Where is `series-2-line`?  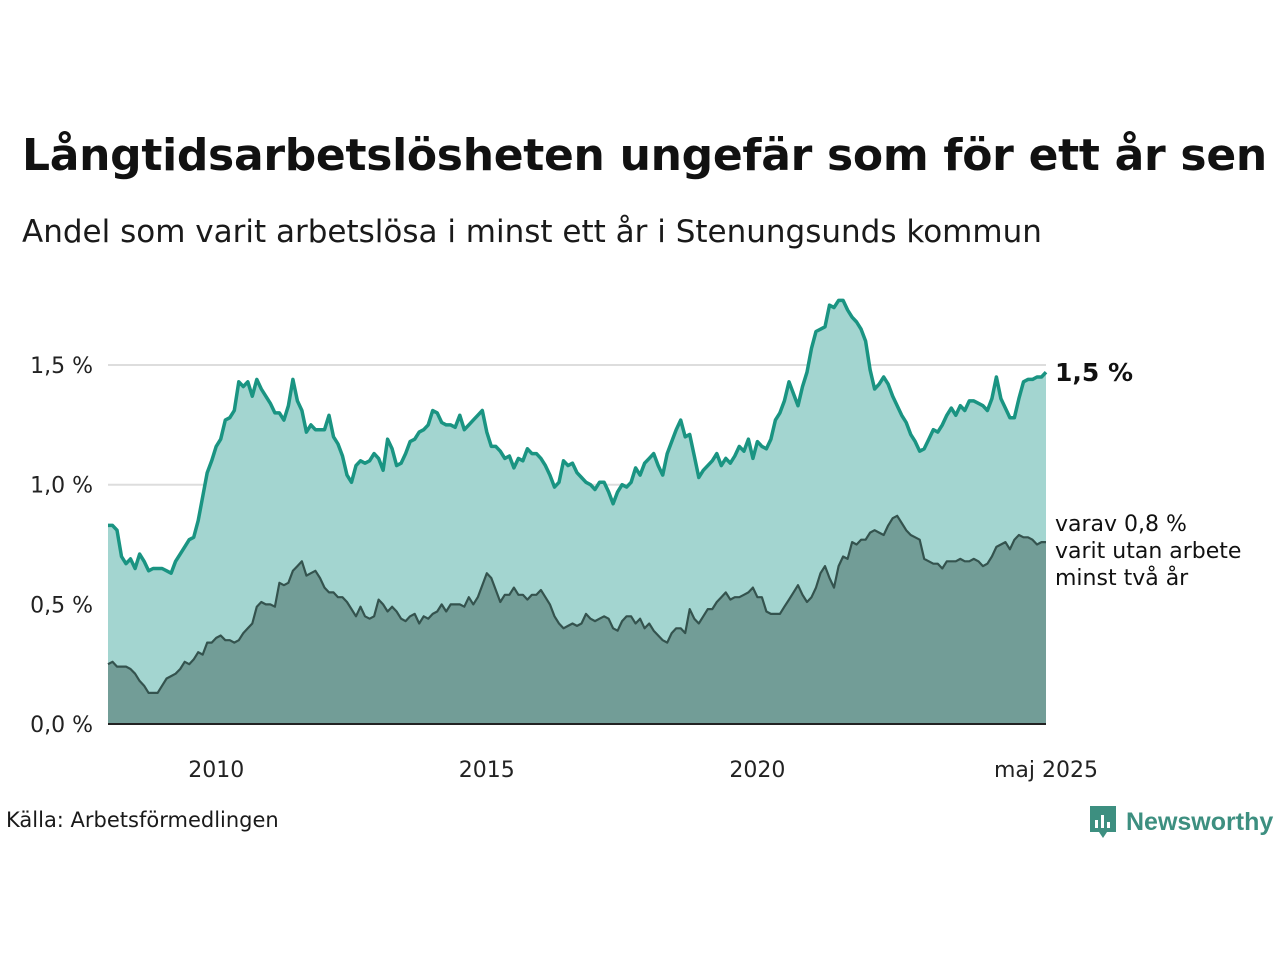 series-2-line is located at coordinates (576, 604).